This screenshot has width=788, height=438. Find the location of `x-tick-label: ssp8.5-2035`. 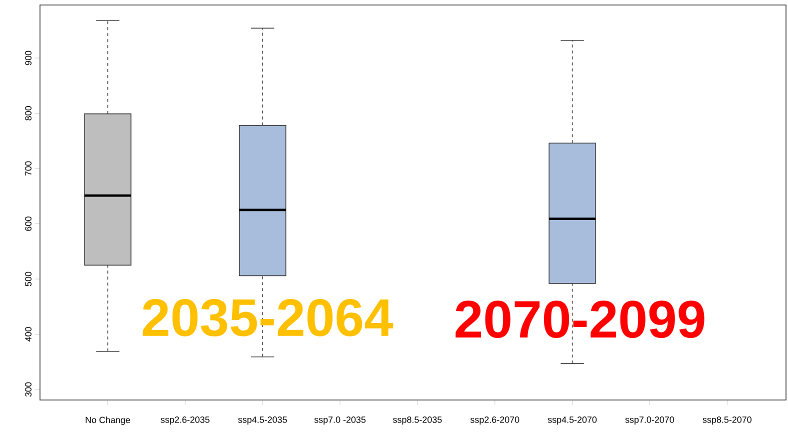

x-tick-label: ssp8.5-2035 is located at coordinates (417, 420).